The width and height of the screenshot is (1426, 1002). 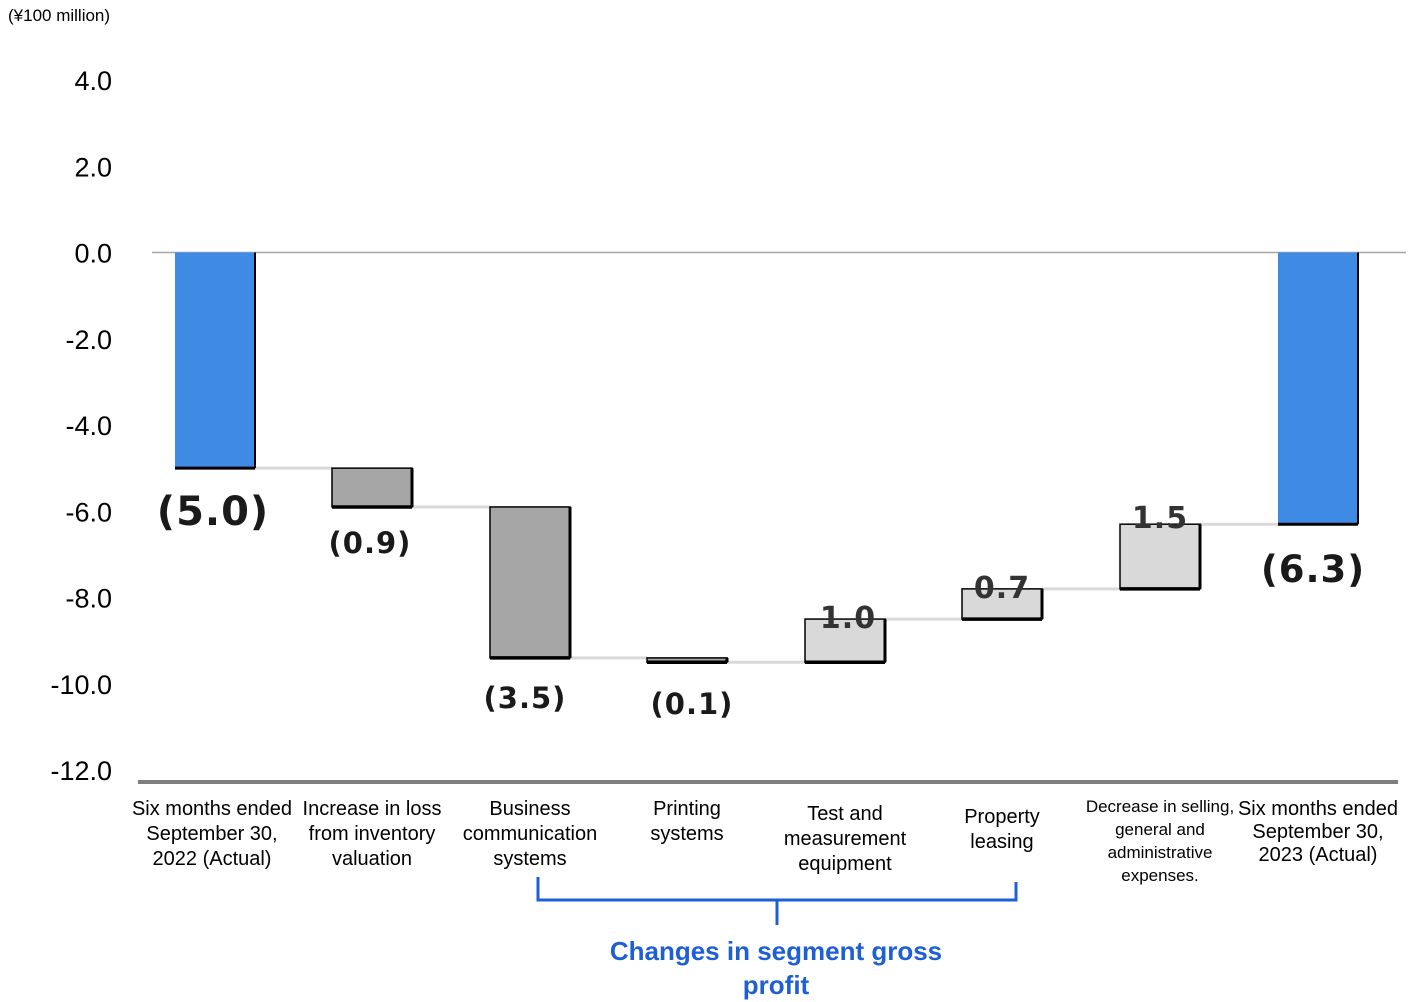 What do you see at coordinates (88, 340) in the screenshot?
I see `y-tick-label: -2.0` at bounding box center [88, 340].